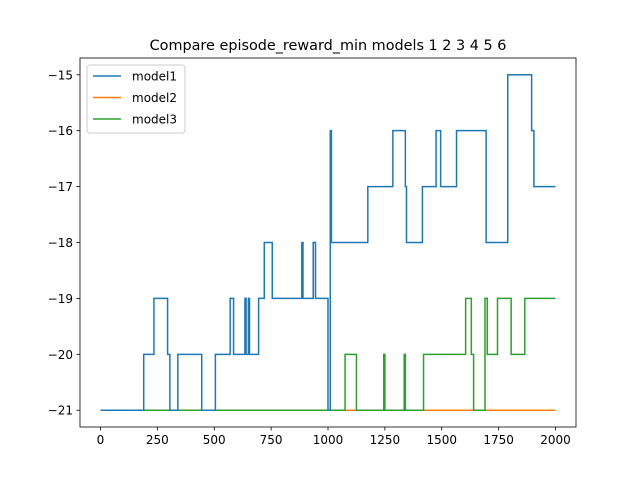 The width and height of the screenshot is (640, 480). I want to click on x-tick-label: 0, so click(101, 440).